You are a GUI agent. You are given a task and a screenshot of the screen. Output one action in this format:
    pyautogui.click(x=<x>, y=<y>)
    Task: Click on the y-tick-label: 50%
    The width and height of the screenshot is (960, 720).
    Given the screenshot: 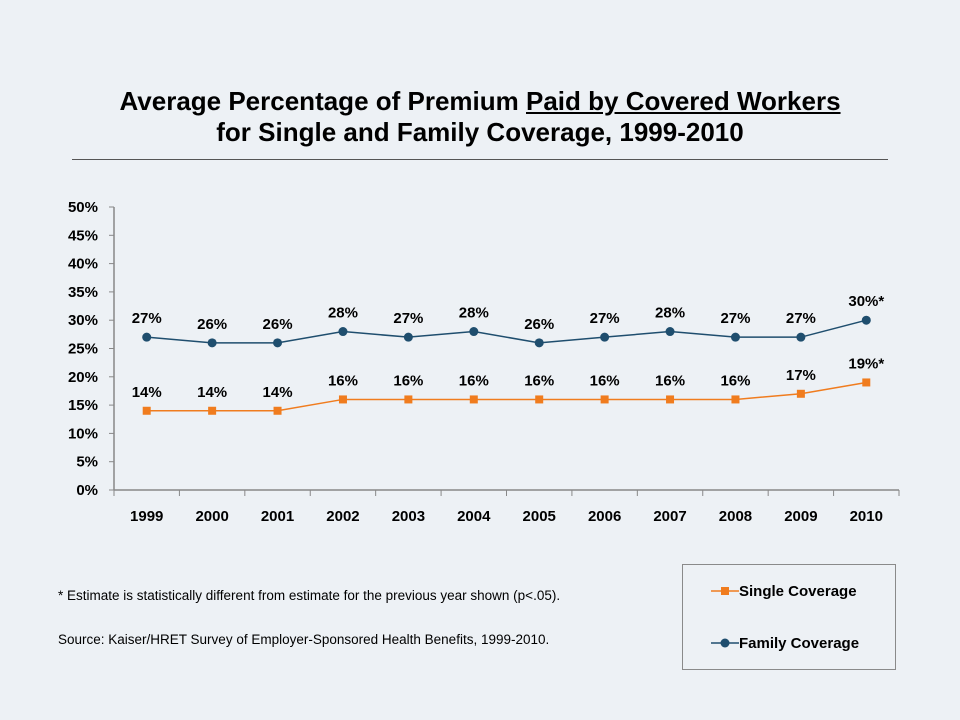 What is the action you would take?
    pyautogui.click(x=83, y=207)
    